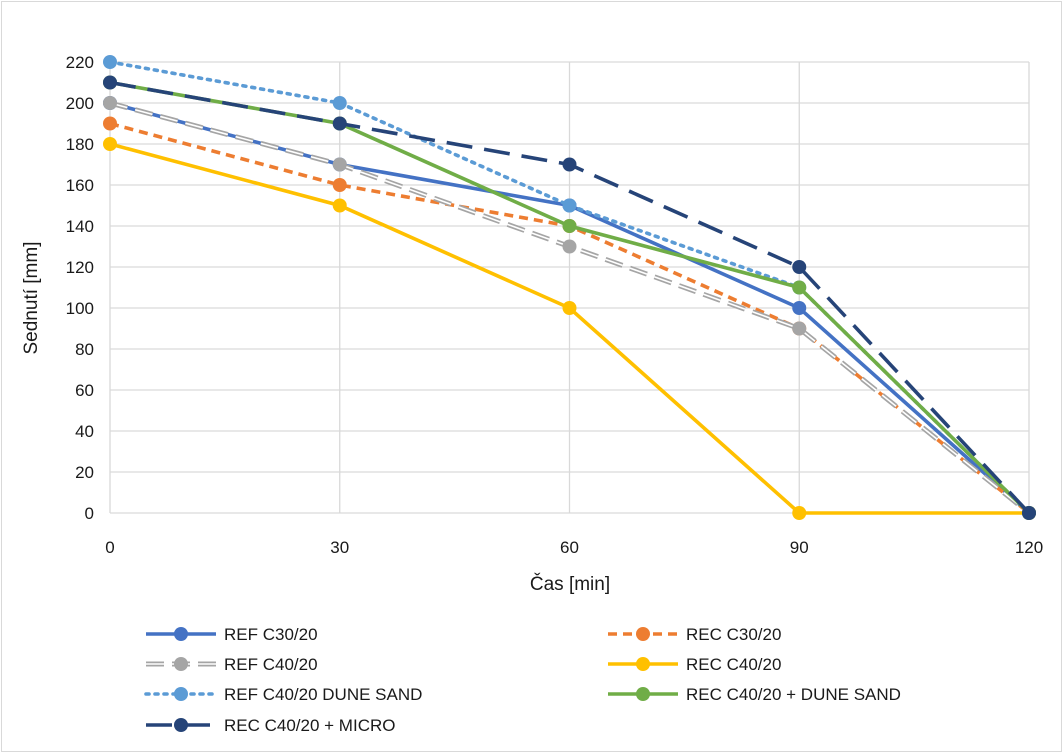 Image resolution: width=1063 pixels, height=753 pixels. Describe the element at coordinates (570, 584) in the screenshot. I see `x-axis-title: Čas [min]` at that location.